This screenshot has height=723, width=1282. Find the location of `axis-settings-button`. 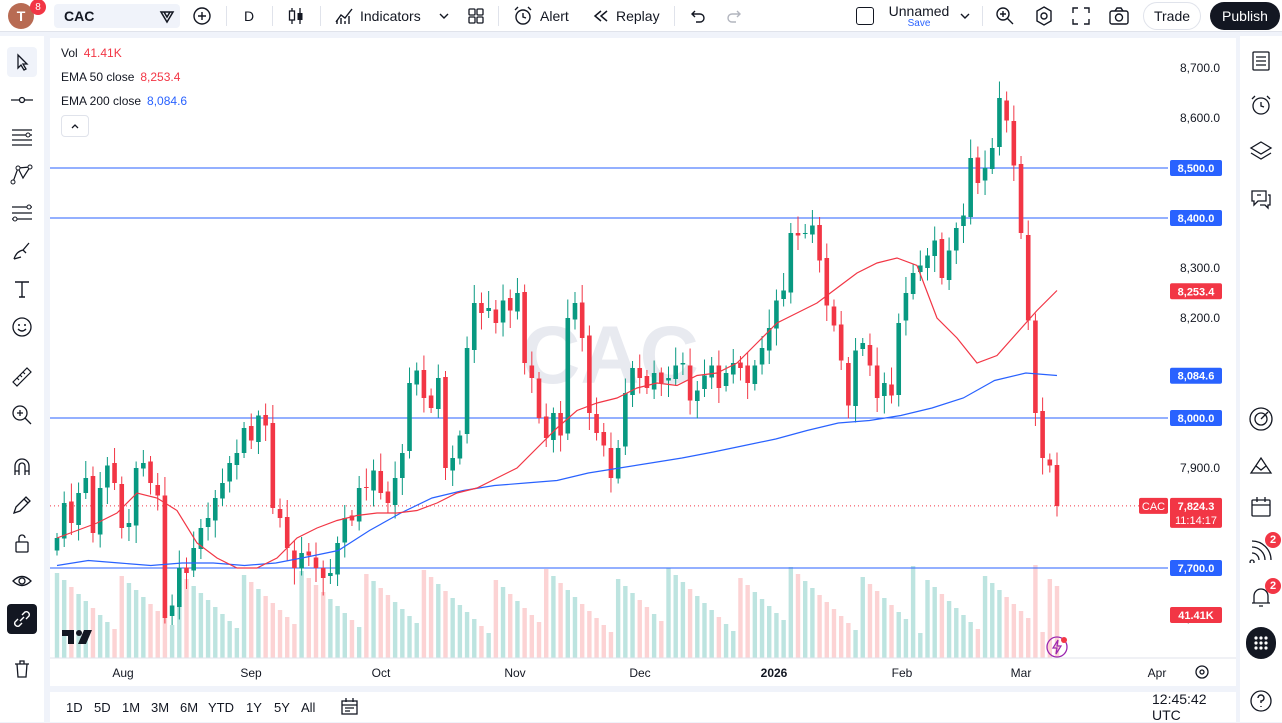

axis-settings-button is located at coordinates (1202, 674).